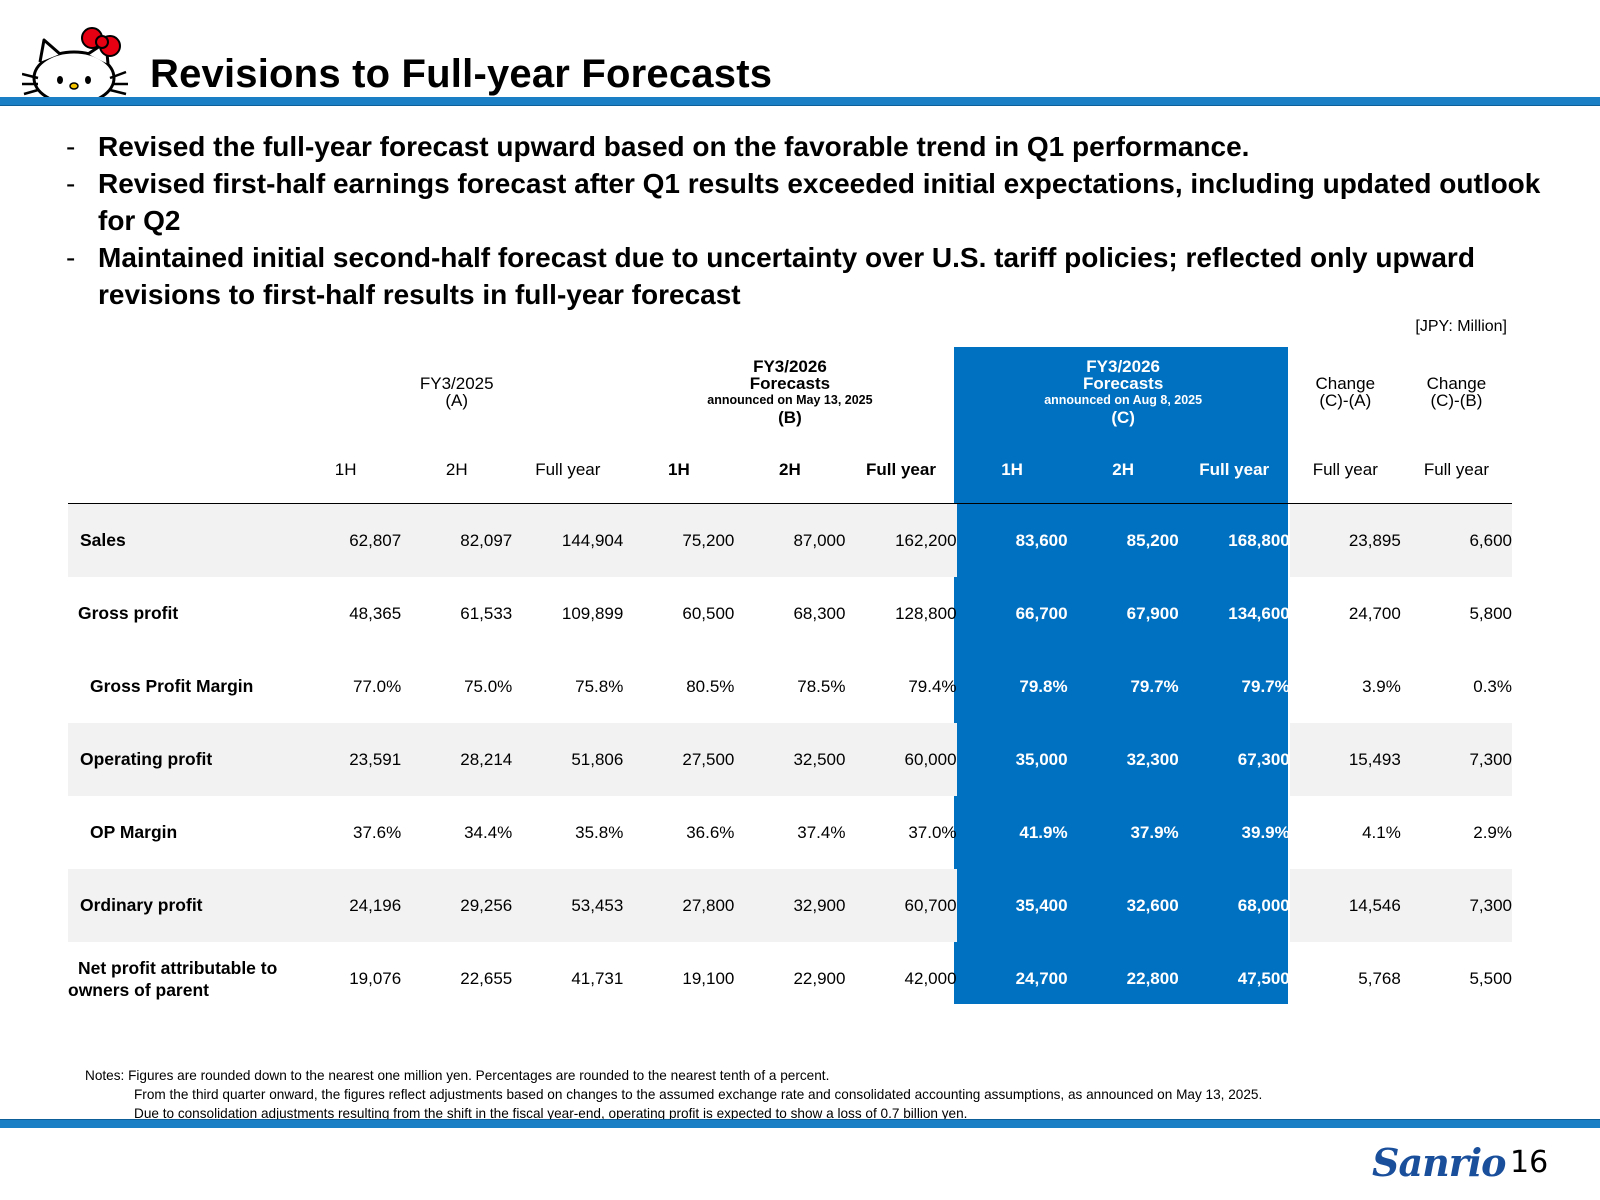  Describe the element at coordinates (1490, 613) in the screenshot. I see `table-cell: 5,800` at that location.